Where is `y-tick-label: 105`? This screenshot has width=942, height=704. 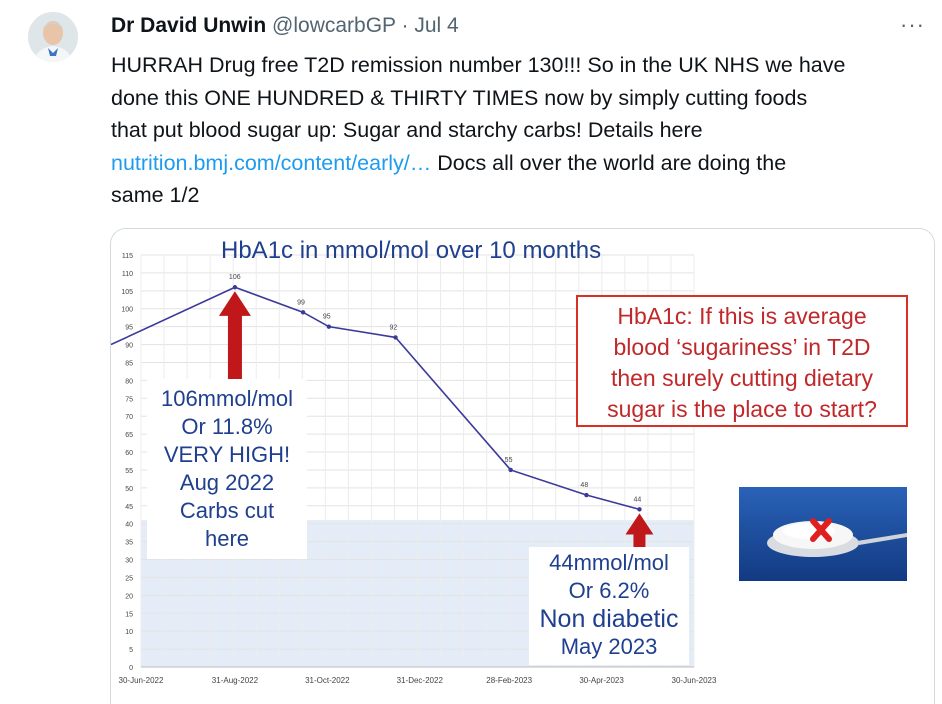
y-tick-label: 105 is located at coordinates (127, 292).